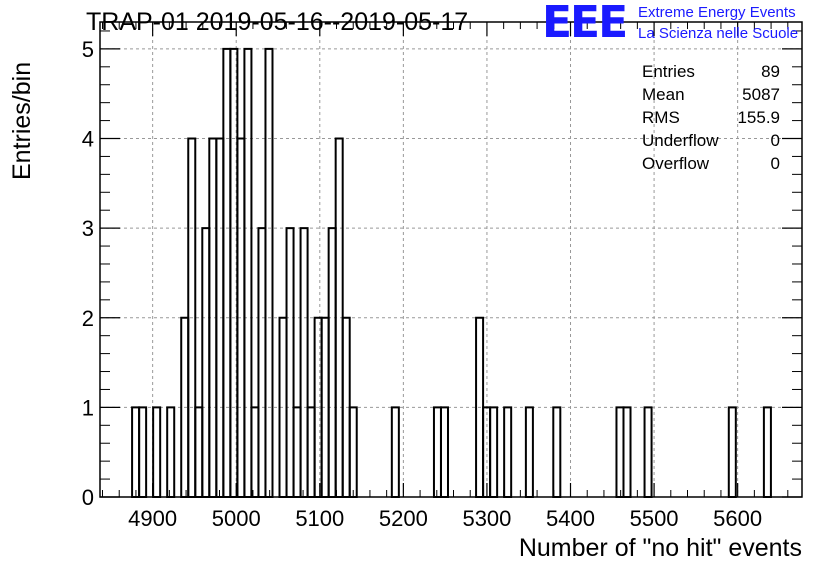 Image resolution: width=836 pixels, height=577 pixels. Describe the element at coordinates (585, 24) in the screenshot. I see `eee-logo: EEE` at that location.